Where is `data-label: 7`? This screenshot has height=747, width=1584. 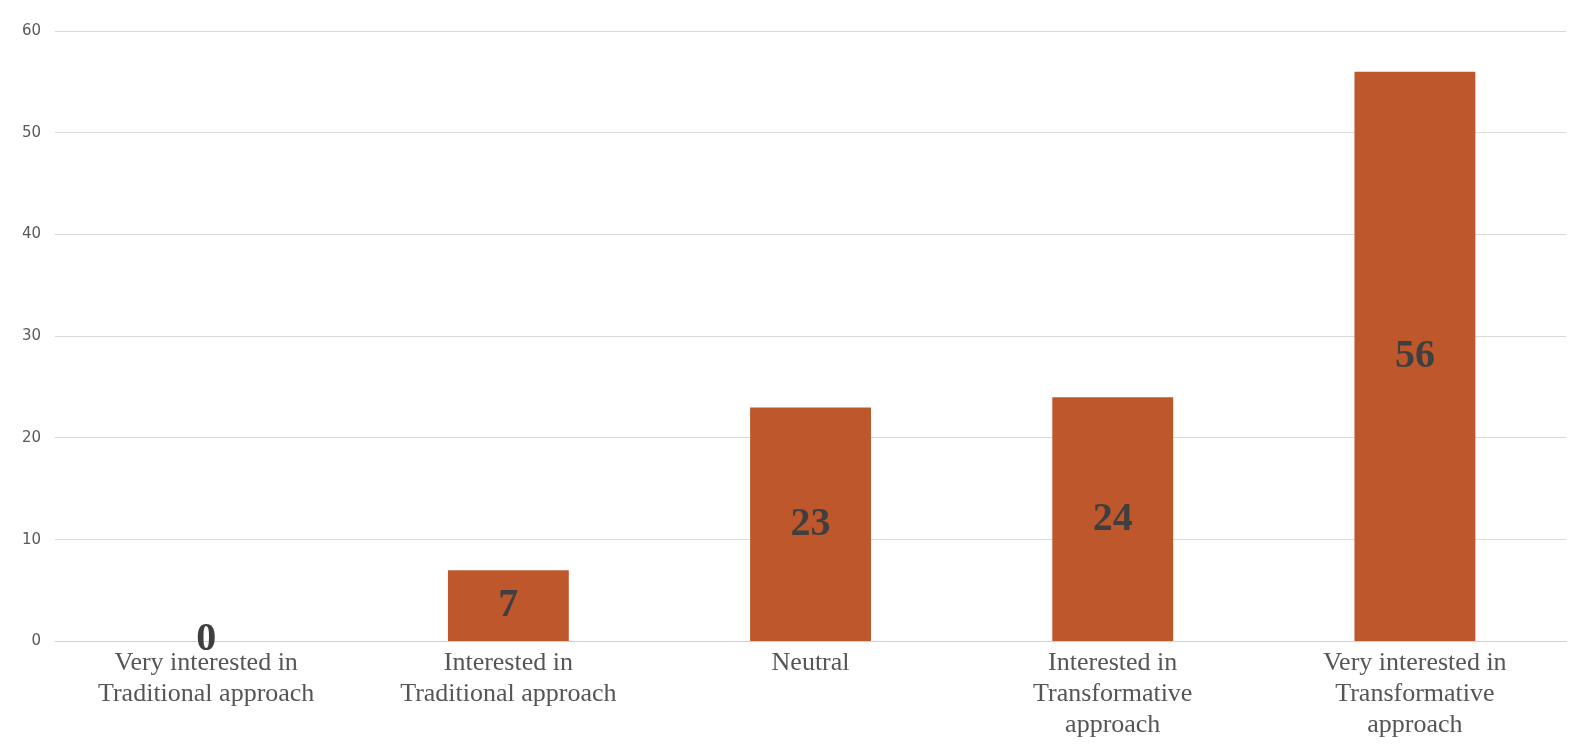
data-label: 7 is located at coordinates (508, 603).